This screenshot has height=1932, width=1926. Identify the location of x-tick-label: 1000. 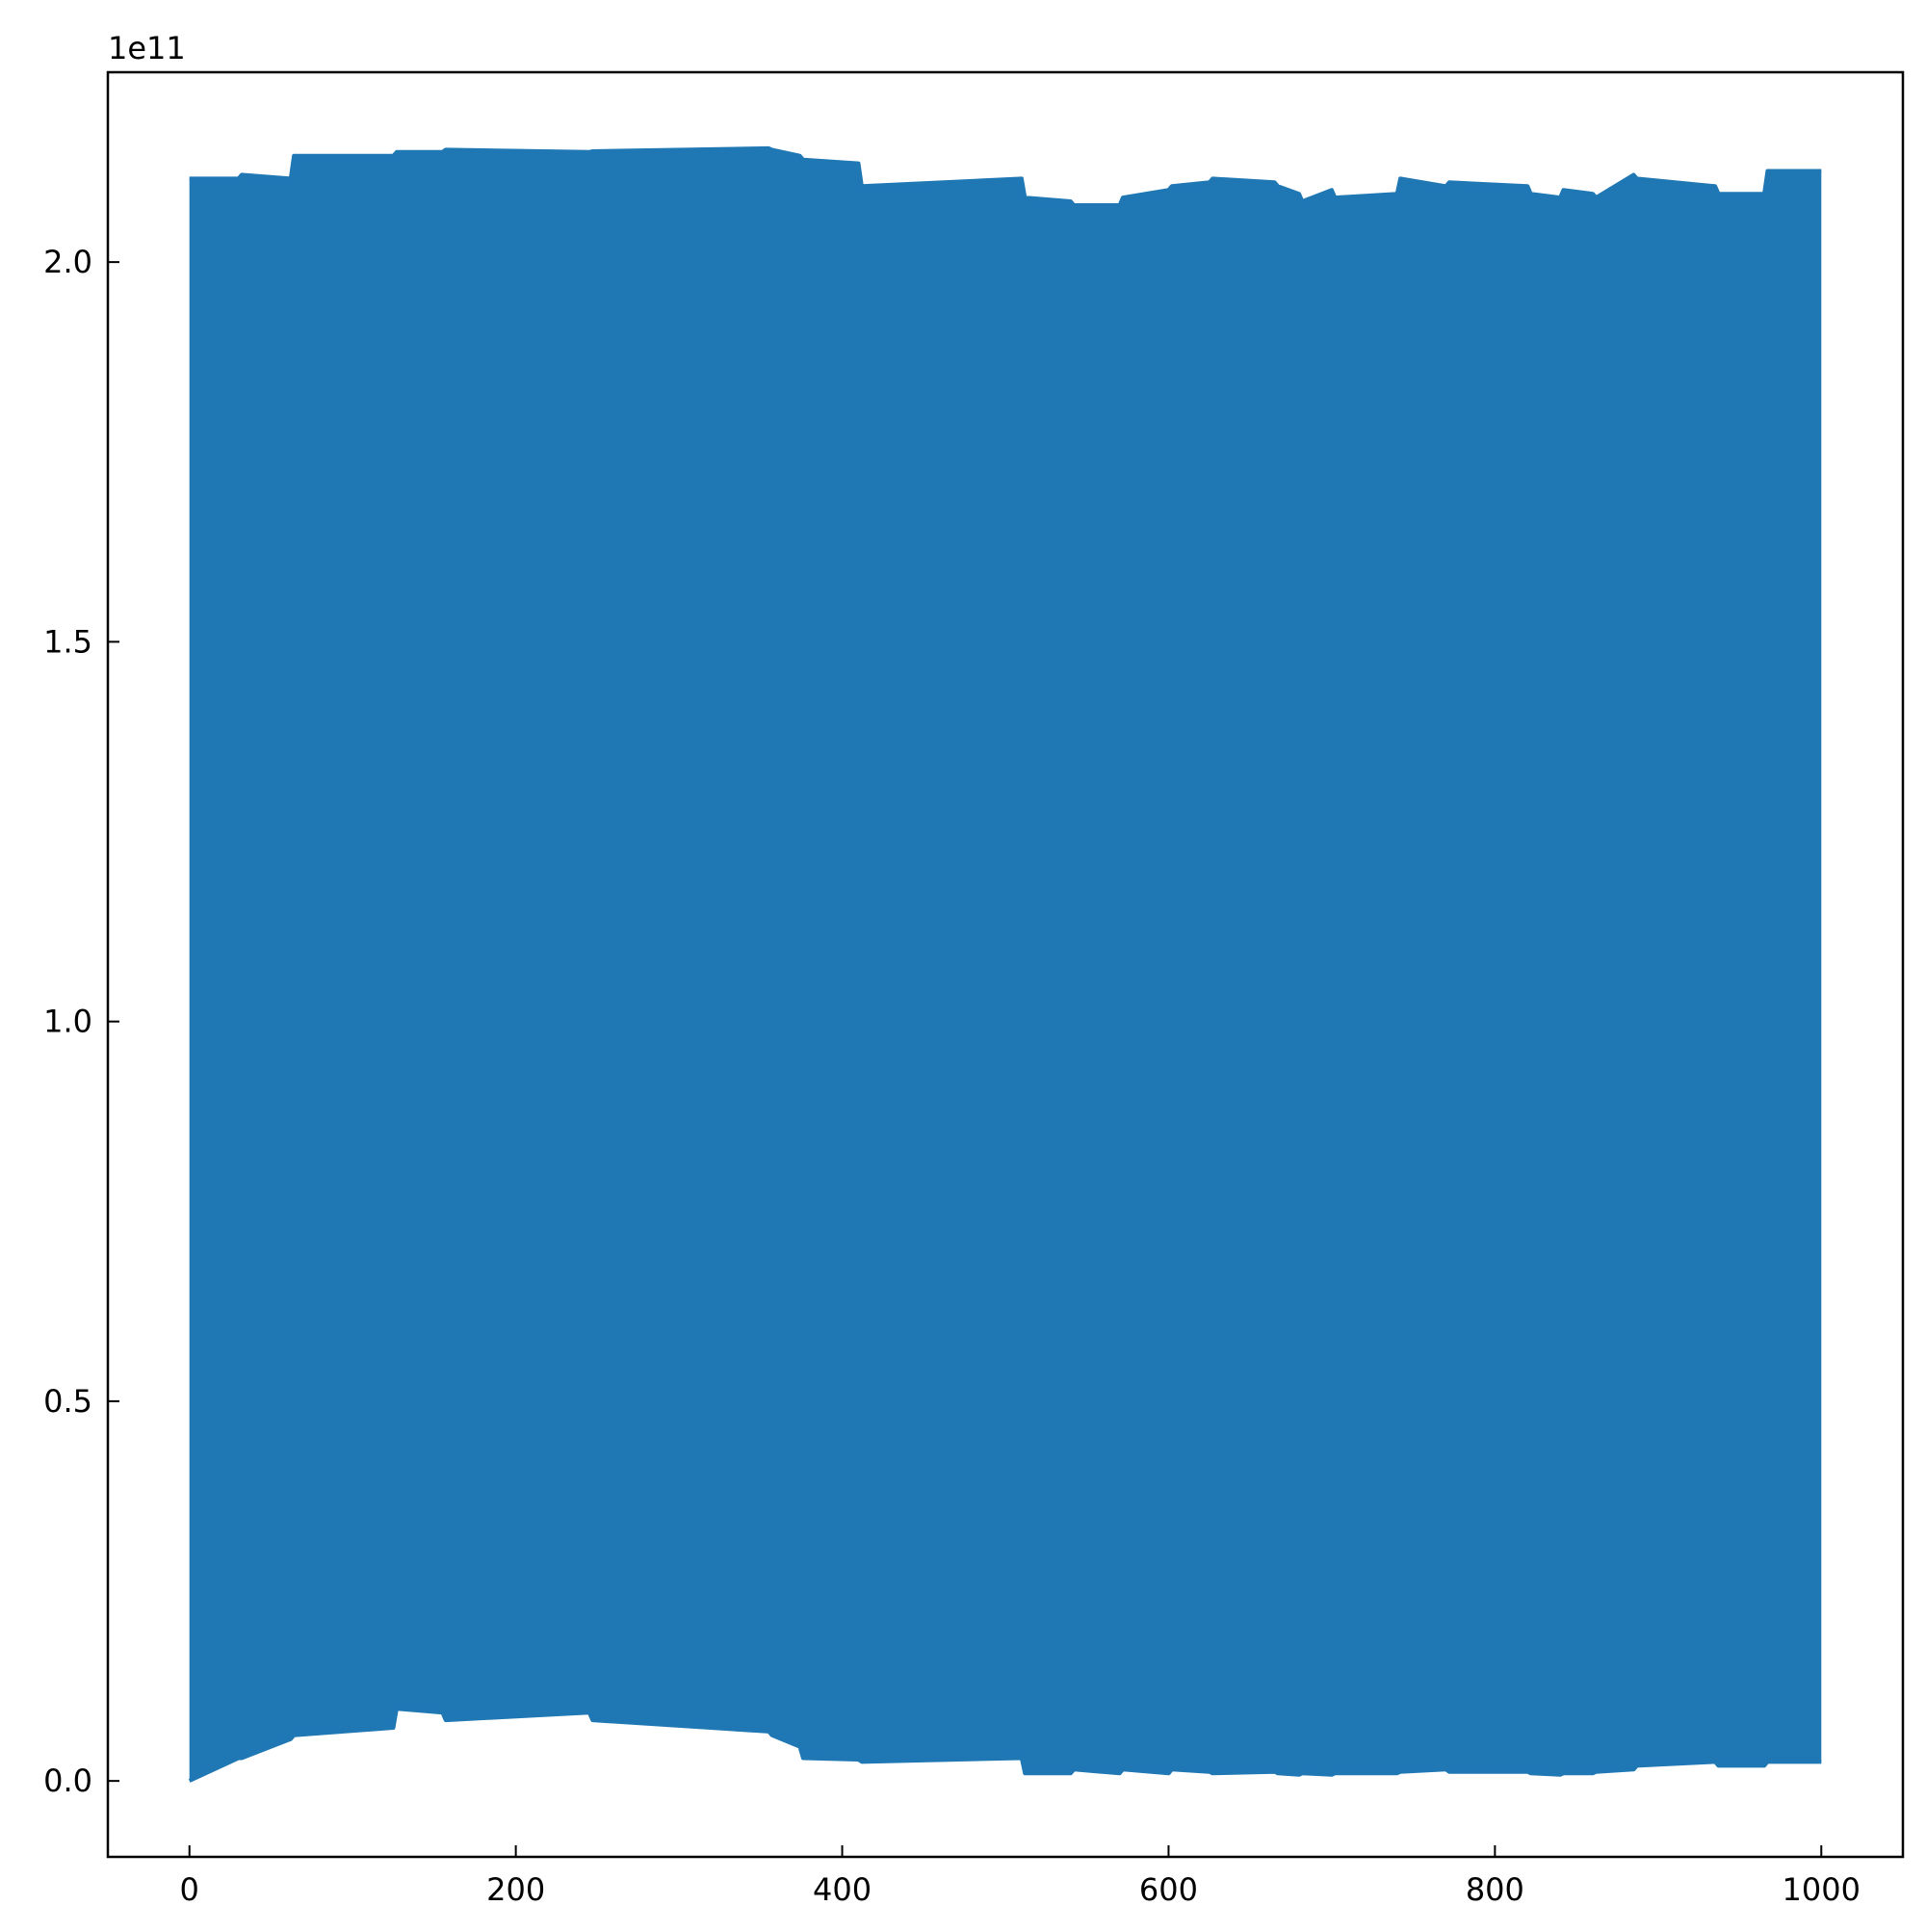
(1822, 1889).